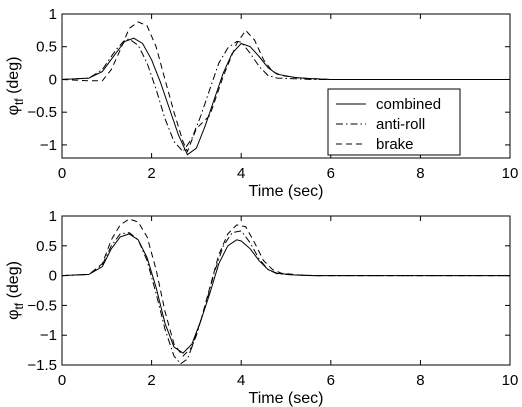 The height and width of the screenshot is (407, 522). What do you see at coordinates (42, 365) in the screenshot?
I see `y-tick-label: −1.5` at bounding box center [42, 365].